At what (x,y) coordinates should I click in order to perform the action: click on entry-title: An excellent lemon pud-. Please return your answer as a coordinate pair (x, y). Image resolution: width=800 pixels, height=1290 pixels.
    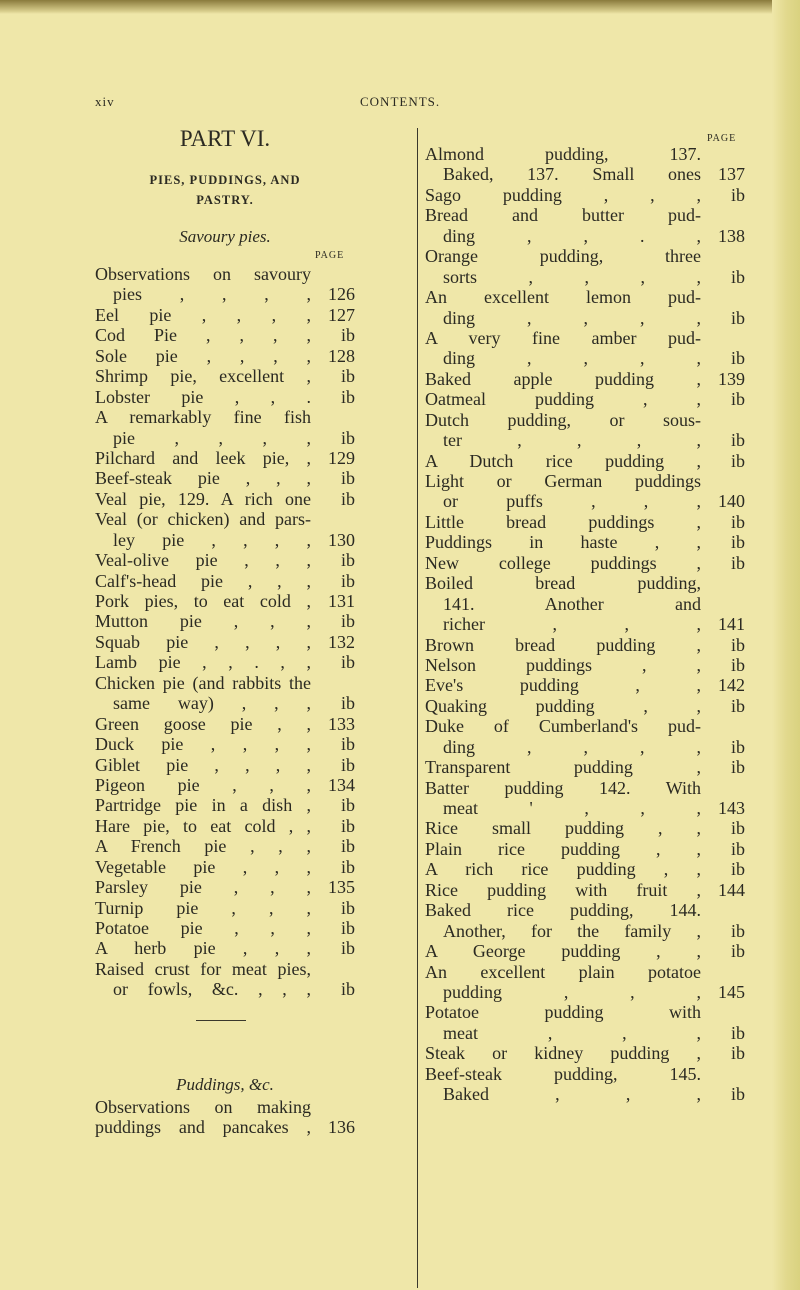
    Looking at the image, I should click on (563, 297).